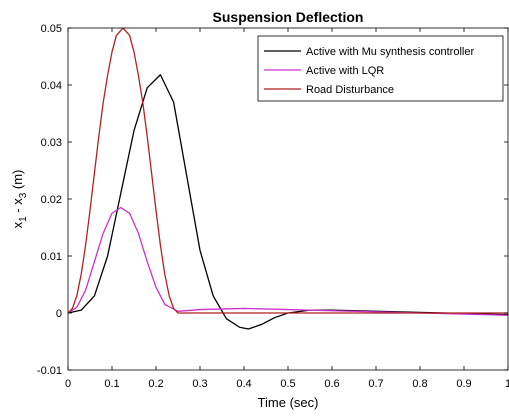 The height and width of the screenshot is (416, 509). What do you see at coordinates (287, 384) in the screenshot?
I see `x-tick-label: 0.5` at bounding box center [287, 384].